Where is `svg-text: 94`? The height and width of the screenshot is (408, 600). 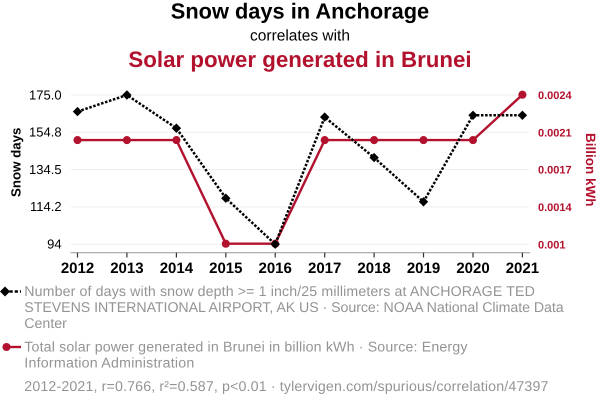
svg-text: 94 is located at coordinates (54, 244).